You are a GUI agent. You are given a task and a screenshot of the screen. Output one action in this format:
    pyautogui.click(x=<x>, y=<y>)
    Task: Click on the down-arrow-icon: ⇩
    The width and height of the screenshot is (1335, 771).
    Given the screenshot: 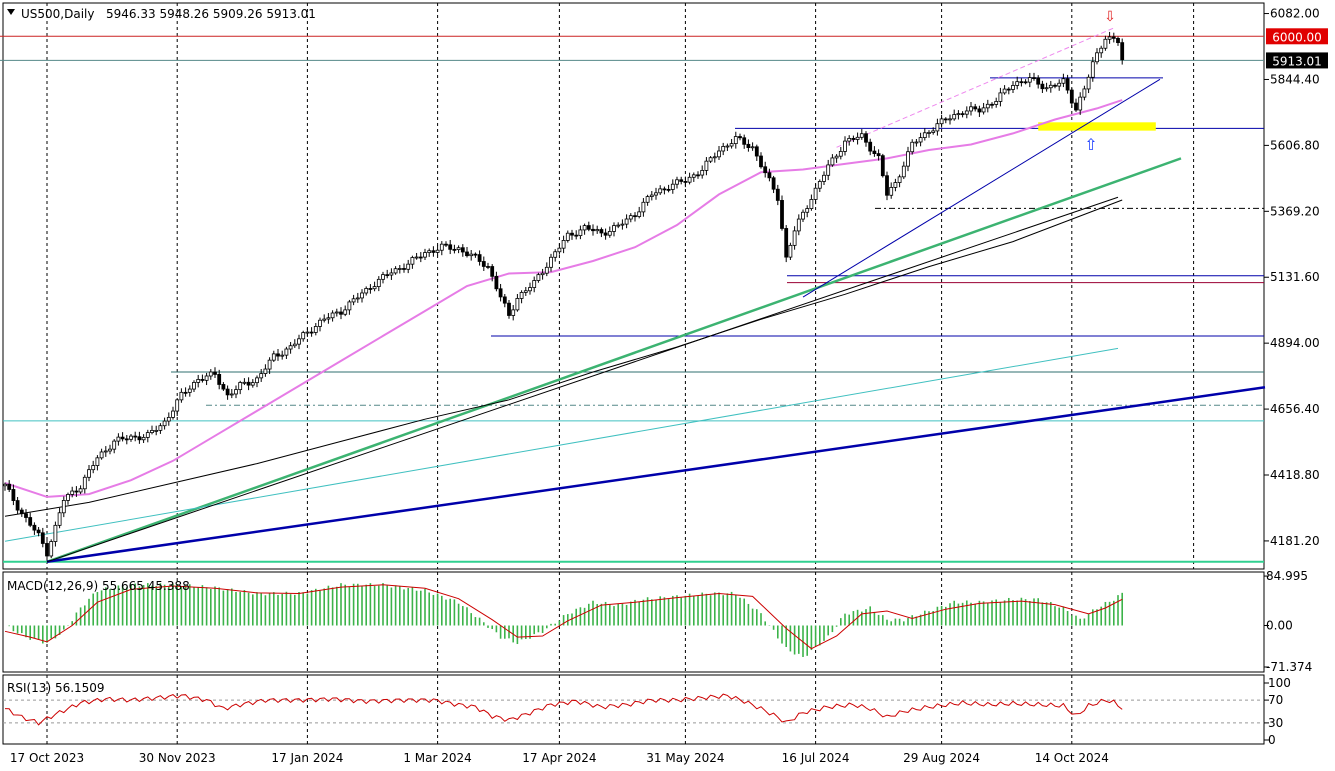 What is the action you would take?
    pyautogui.click(x=1110, y=17)
    